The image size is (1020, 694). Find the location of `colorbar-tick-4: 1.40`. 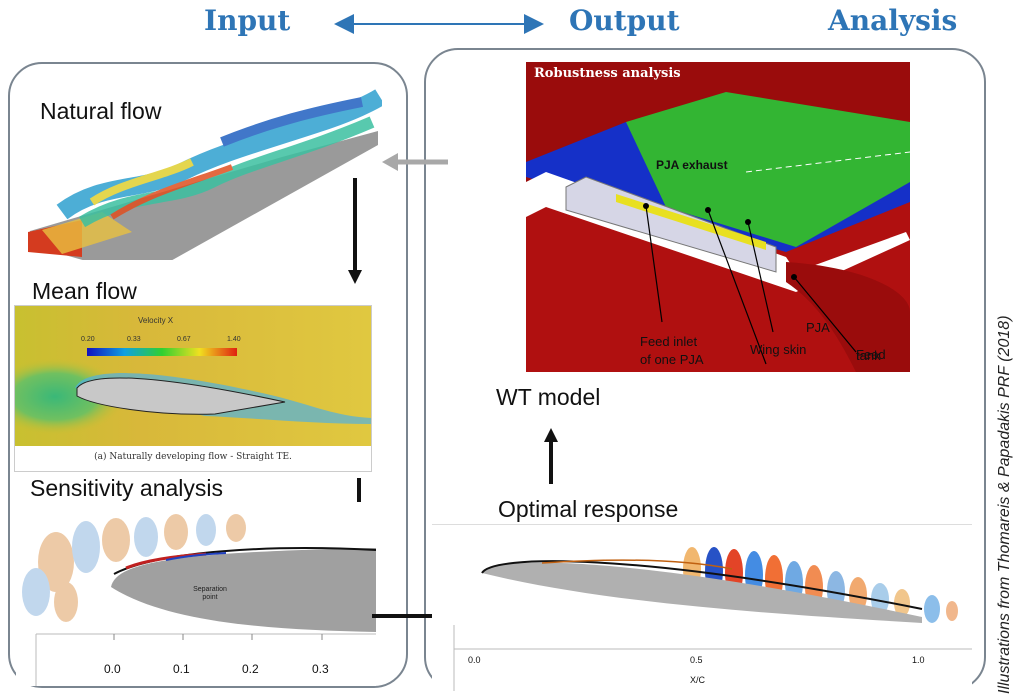

colorbar-tick-4: 1.40 is located at coordinates (234, 339).